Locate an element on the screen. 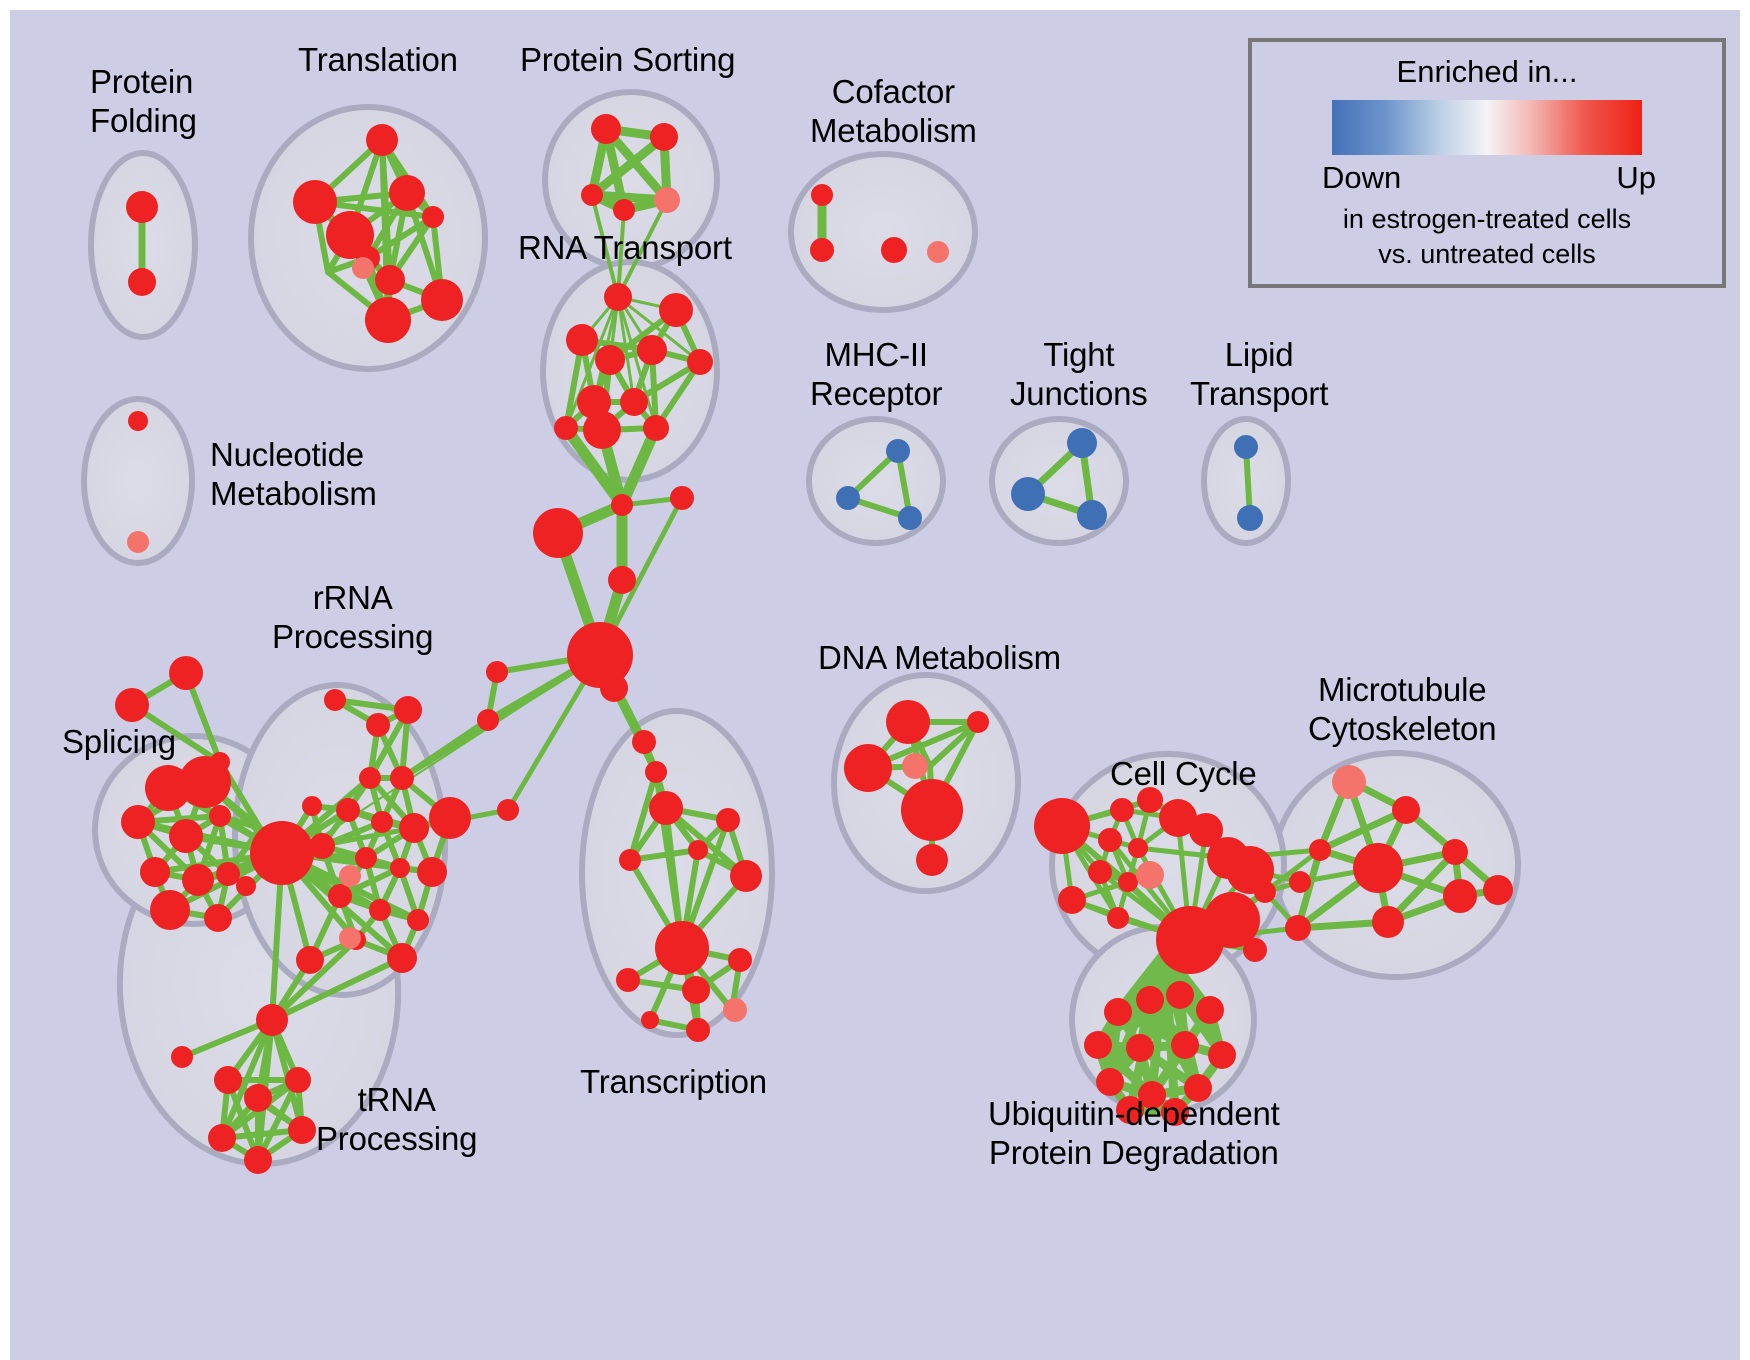 This screenshot has width=1750, height=1360. legend-color-bar is located at coordinates (1487, 127).